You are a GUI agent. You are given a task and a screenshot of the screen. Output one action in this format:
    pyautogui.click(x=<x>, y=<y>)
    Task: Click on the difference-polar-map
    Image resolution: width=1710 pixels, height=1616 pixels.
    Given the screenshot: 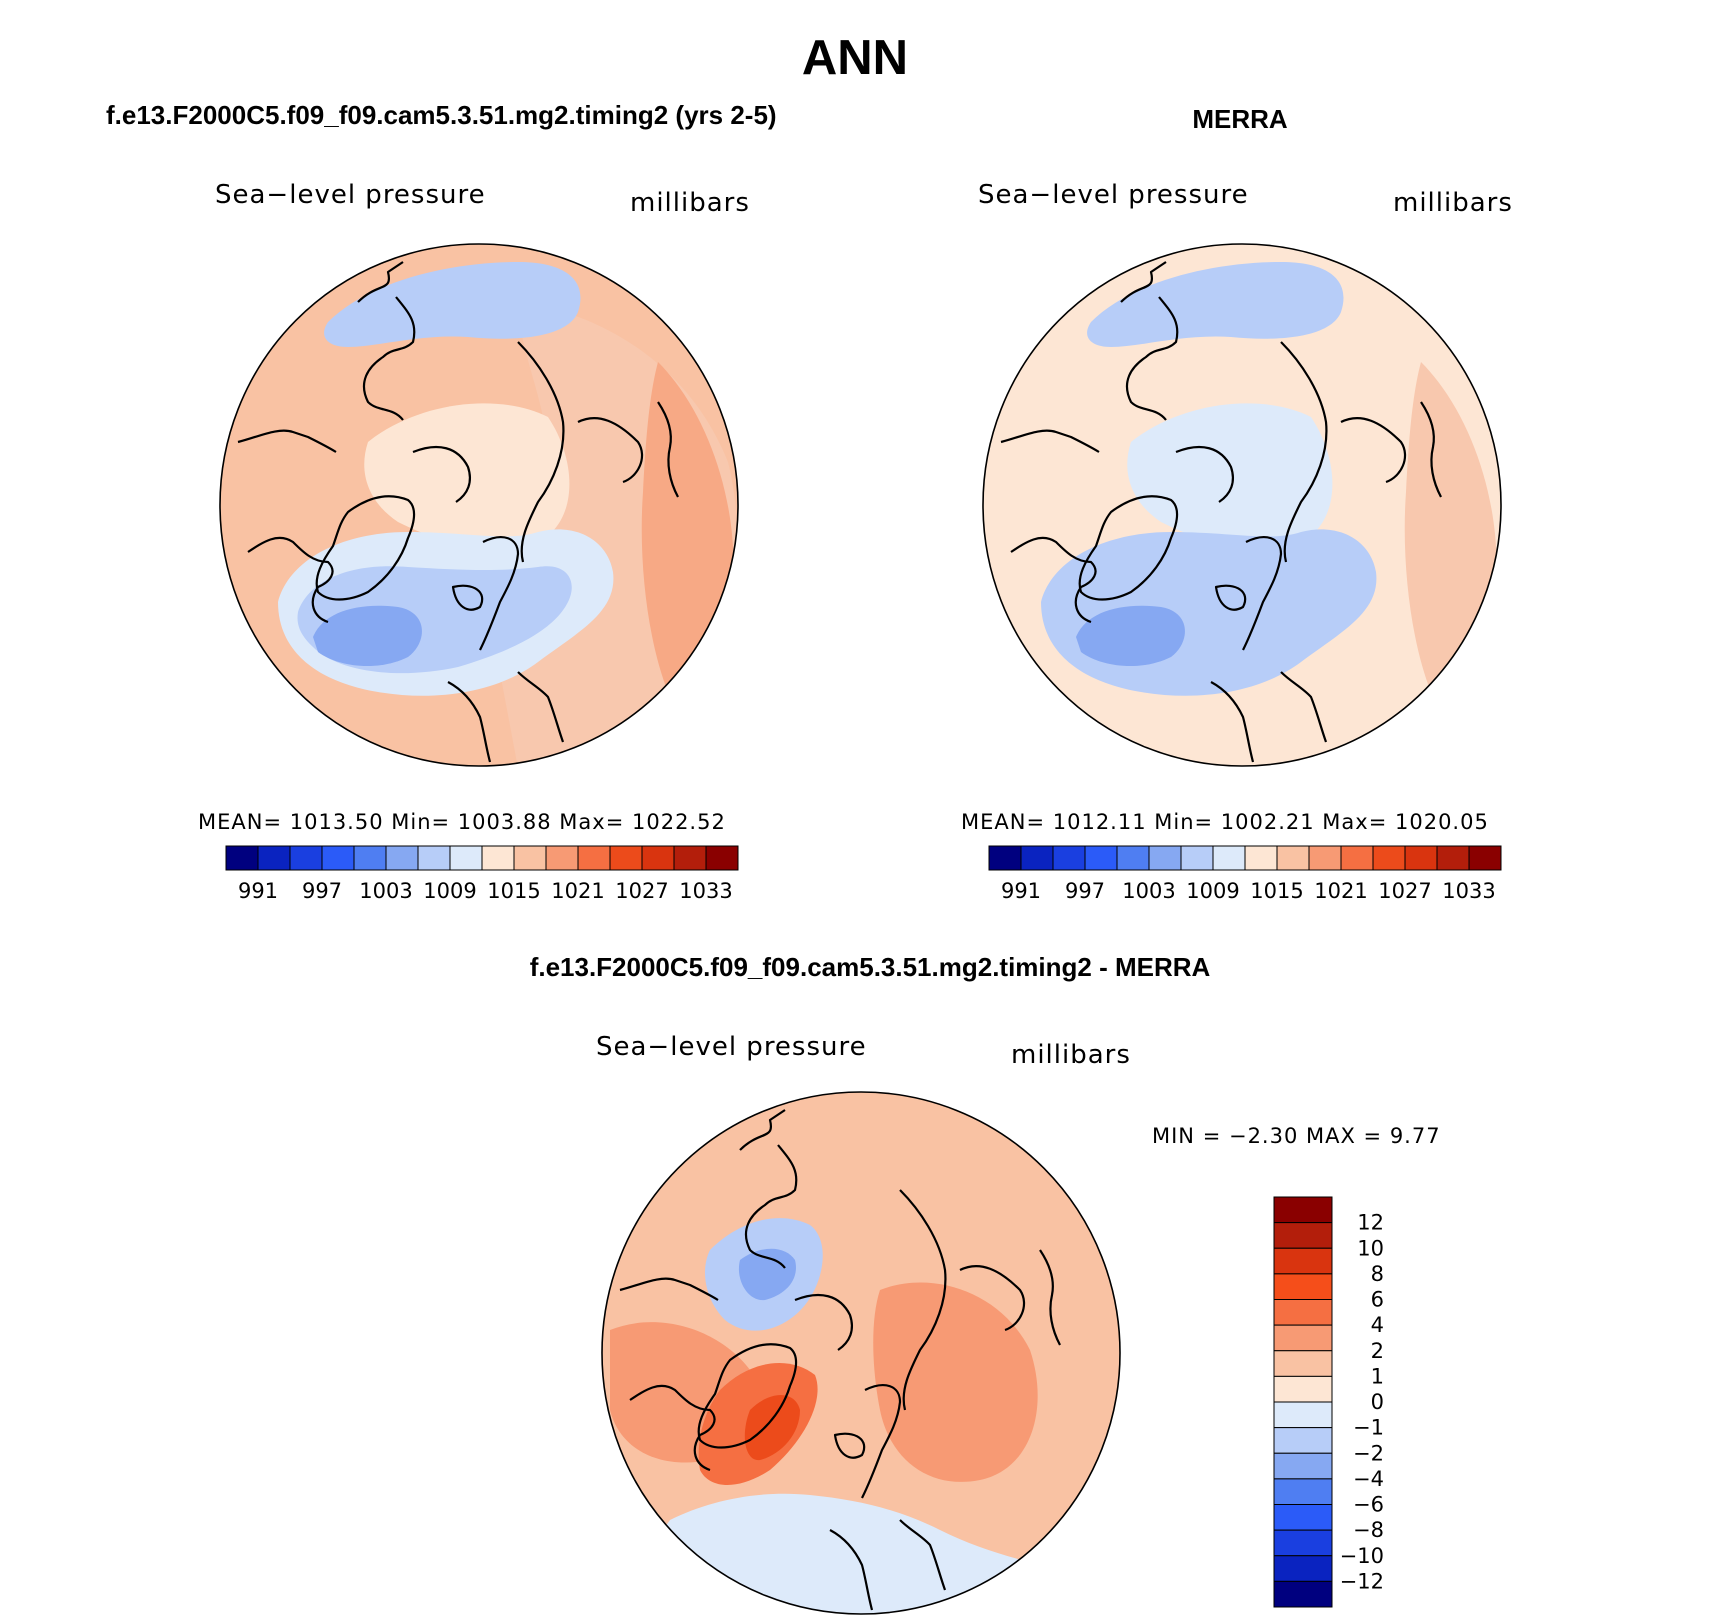 What is the action you would take?
    pyautogui.click(x=861, y=1353)
    